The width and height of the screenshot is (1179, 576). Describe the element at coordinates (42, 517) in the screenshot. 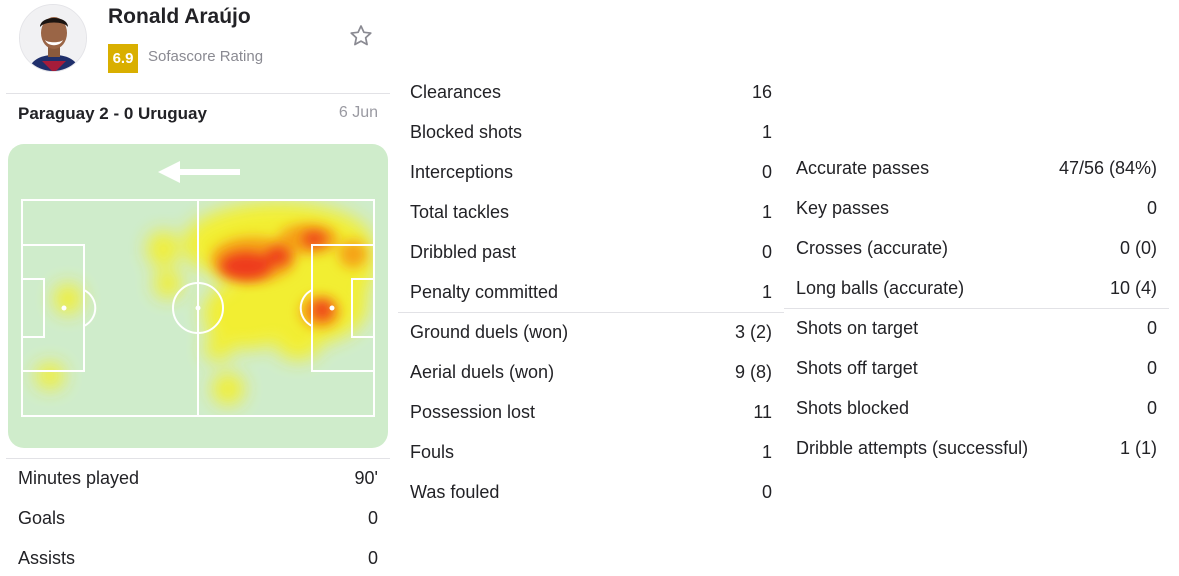

I see `stat-label: Goals` at that location.